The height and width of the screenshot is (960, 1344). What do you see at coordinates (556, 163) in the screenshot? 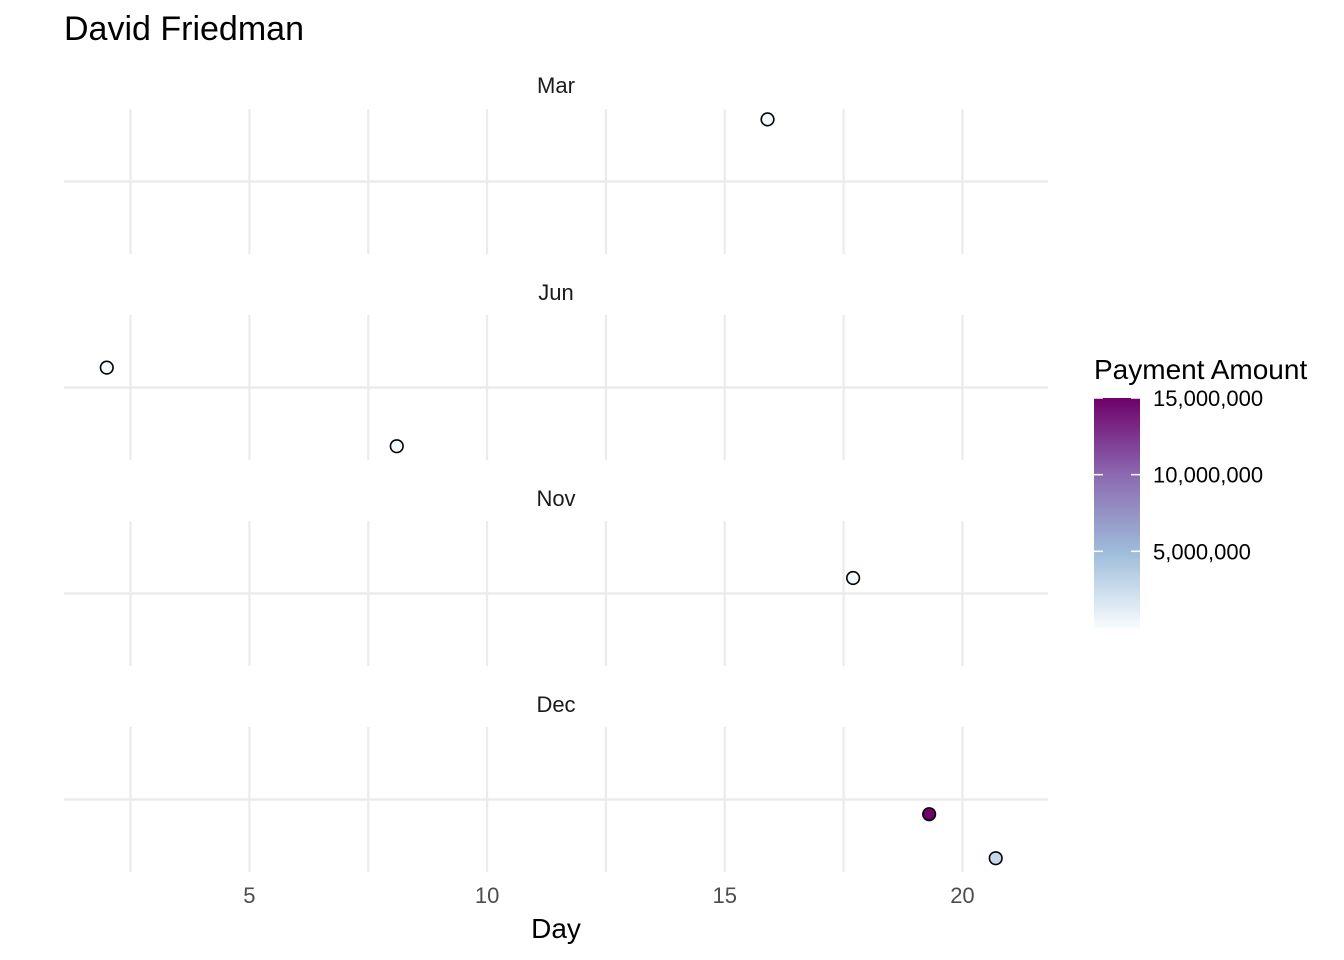
I see `facet-panel-mar: Mar` at bounding box center [556, 163].